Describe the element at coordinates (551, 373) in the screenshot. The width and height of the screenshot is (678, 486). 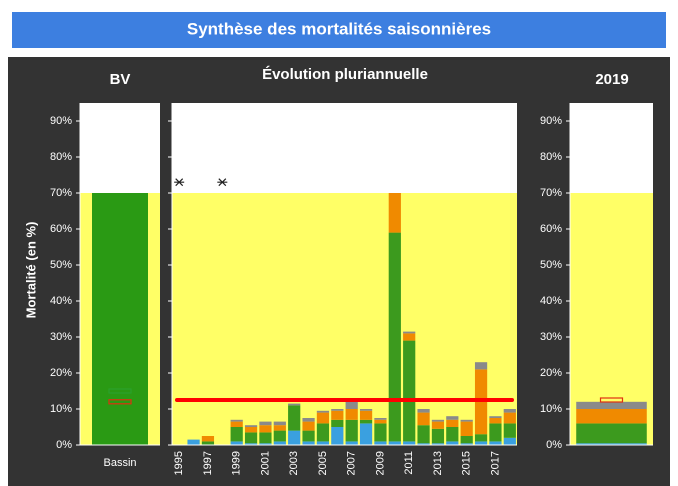
I see `y-tick-label: 20%` at that location.